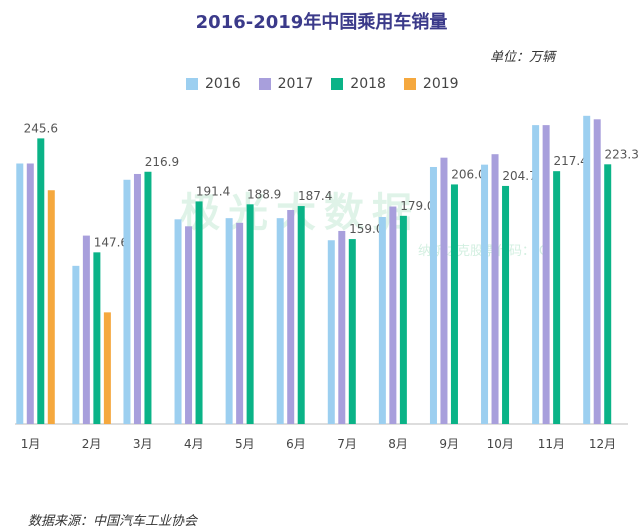 Image resolution: width=643 pixels, height=530 pixels. I want to click on x-tick-label-7: 7月, so click(347, 444).